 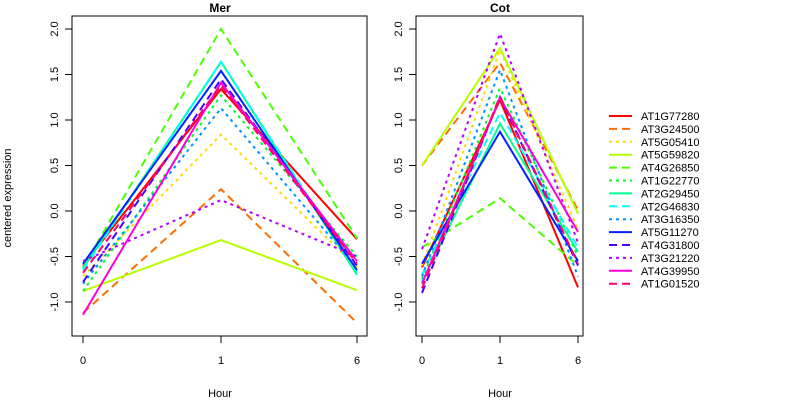 I want to click on legend-item: AT4G39950, so click(x=654, y=272).